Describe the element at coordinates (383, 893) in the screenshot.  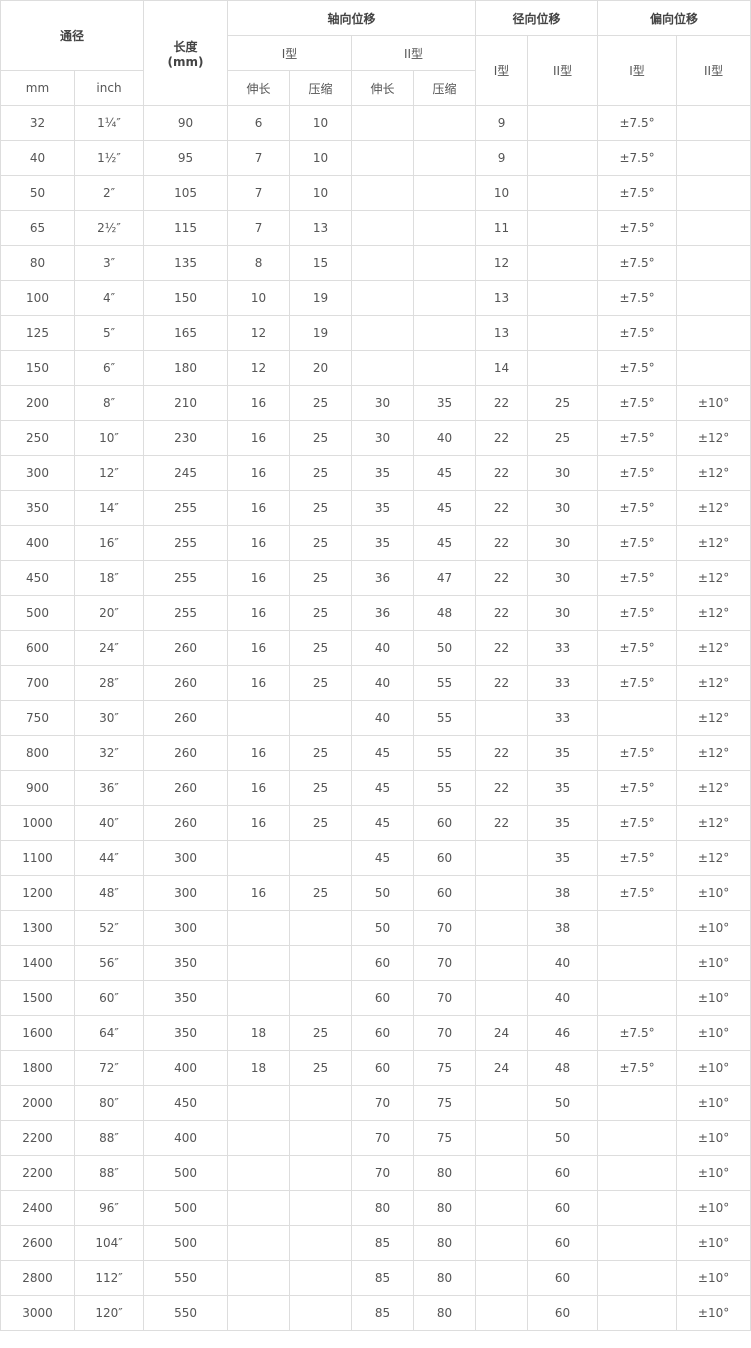
I see `cell-axial-type2-extend: 50` at that location.